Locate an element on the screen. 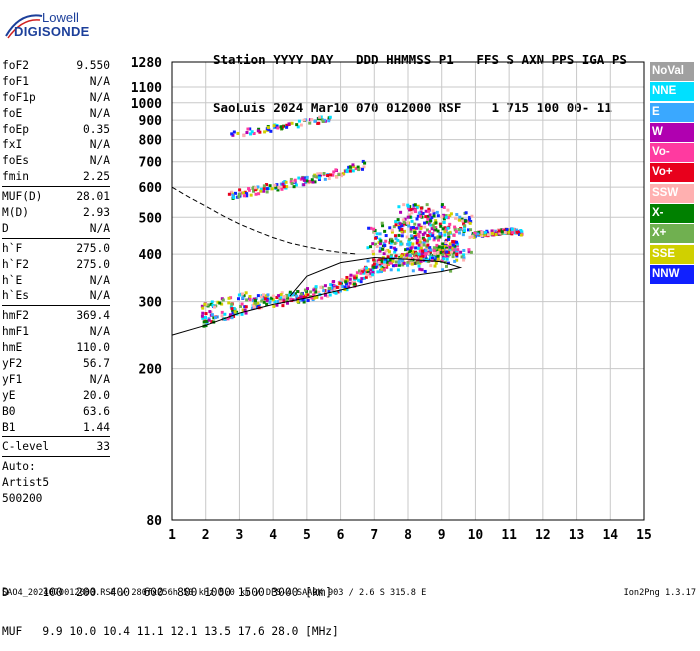 This screenshot has height=651, width=700. param-value: 2.25 is located at coordinates (96, 177).